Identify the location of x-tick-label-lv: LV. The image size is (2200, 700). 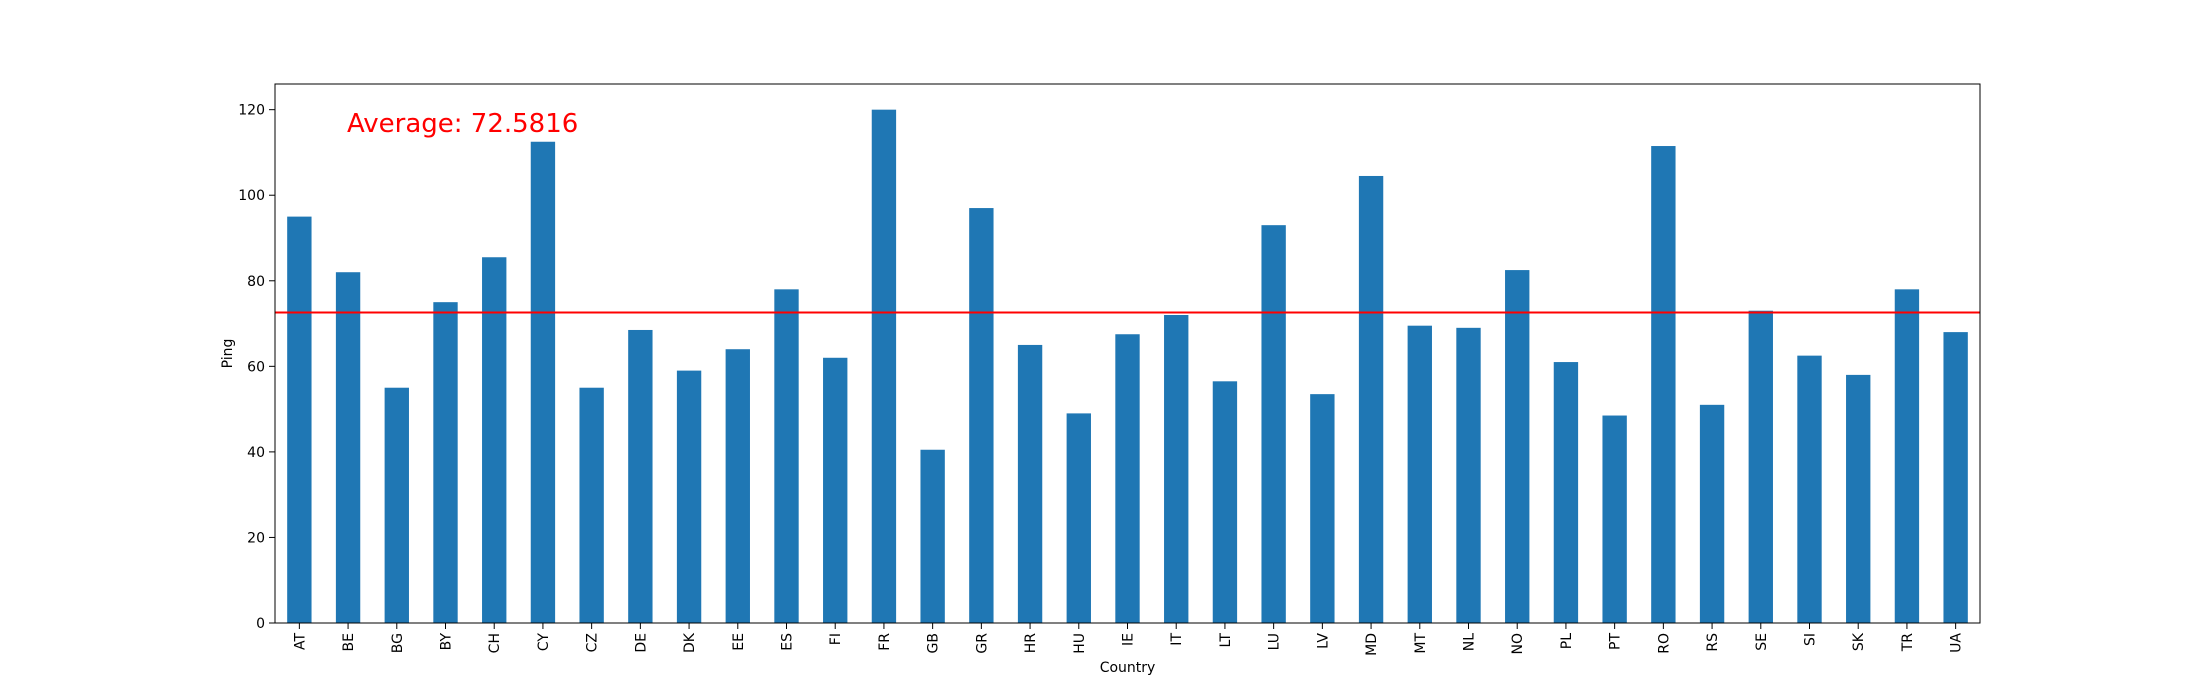
(1323, 641).